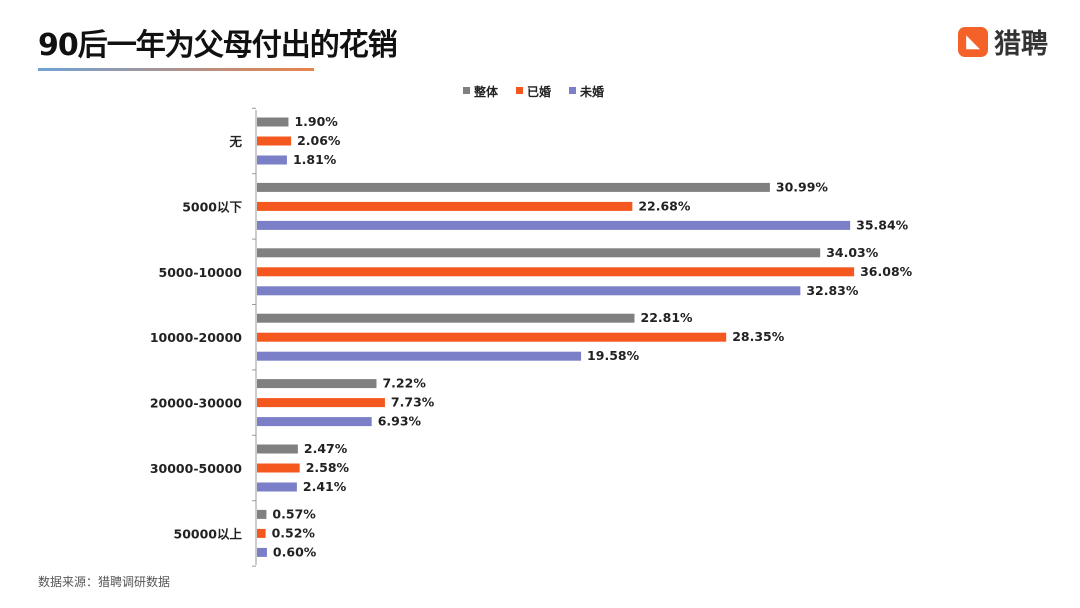 This screenshot has height=608, width=1080. What do you see at coordinates (295, 551) in the screenshot?
I see `data-label: 0.60%` at bounding box center [295, 551].